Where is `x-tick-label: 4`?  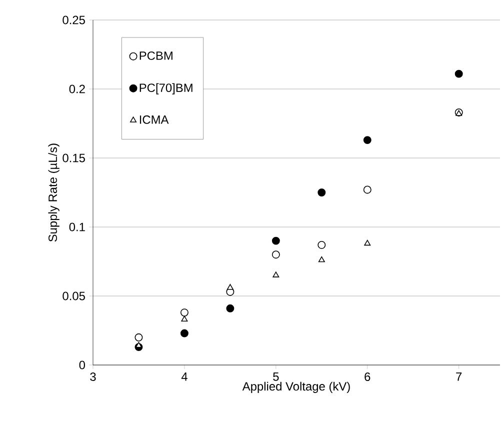
x-tick-label: 4 is located at coordinates (184, 376).